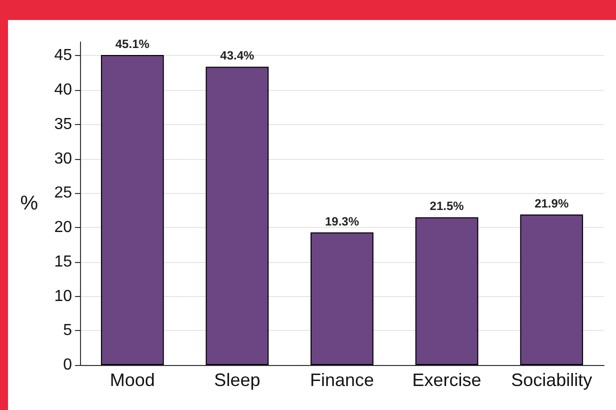  Describe the element at coordinates (132, 44) in the screenshot. I see `data-label: 45.1%` at that location.